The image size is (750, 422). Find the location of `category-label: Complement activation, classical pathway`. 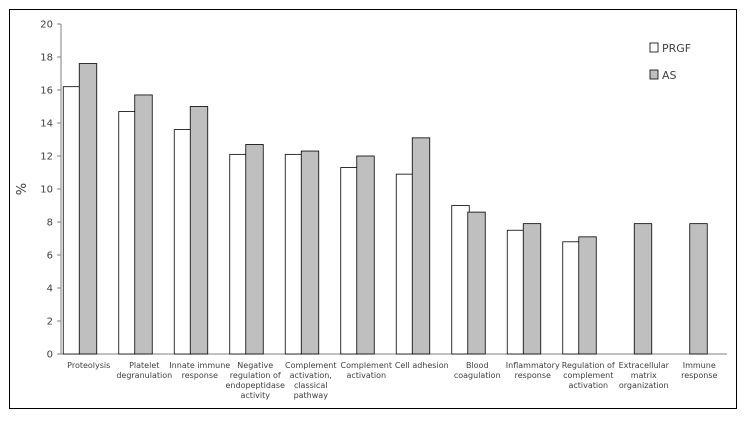

category-label: Complement activation, classical pathway is located at coordinates (310, 380).